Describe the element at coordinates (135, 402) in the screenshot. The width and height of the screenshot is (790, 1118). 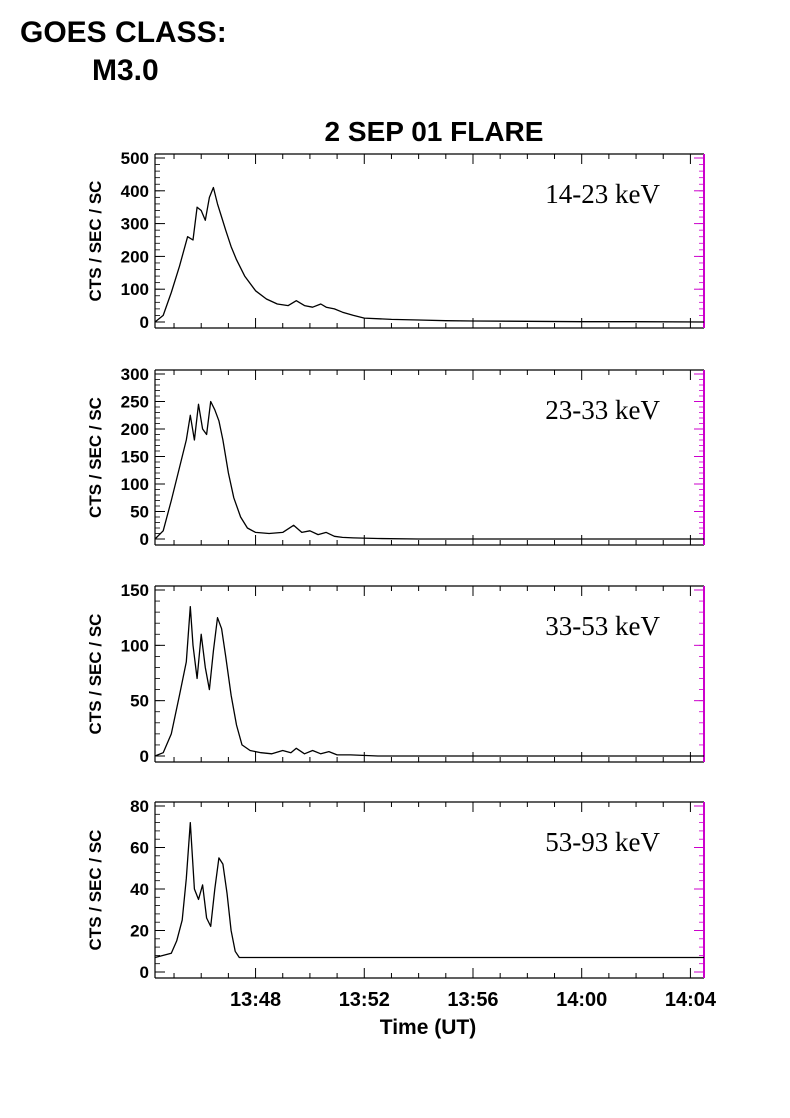
I see `y-tick-label: 250` at that location.